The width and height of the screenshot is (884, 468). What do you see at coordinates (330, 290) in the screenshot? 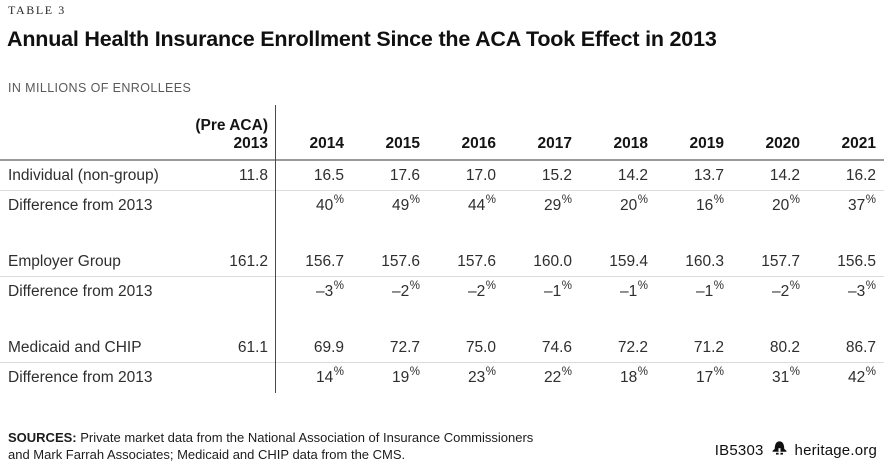
I see `cell-2014: –3%` at bounding box center [330, 290].